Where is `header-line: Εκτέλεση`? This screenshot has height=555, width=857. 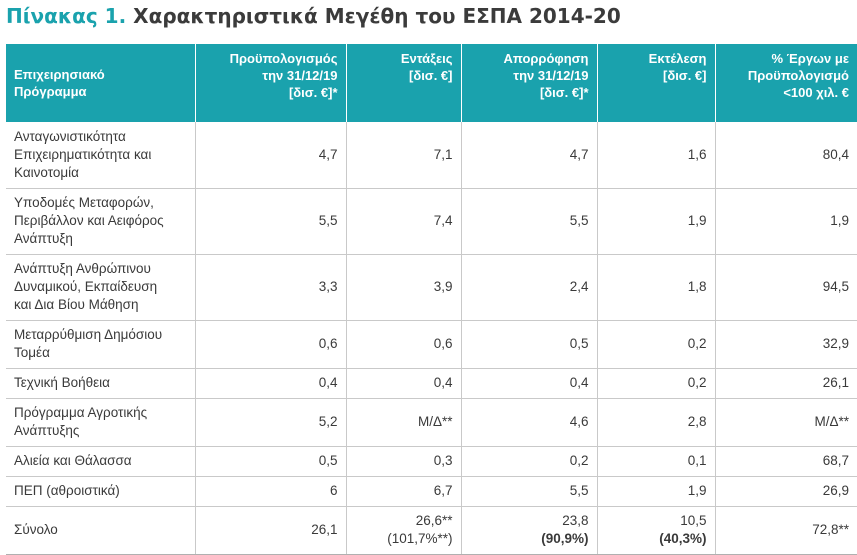
header-line: Εκτέλεση is located at coordinates (677, 58).